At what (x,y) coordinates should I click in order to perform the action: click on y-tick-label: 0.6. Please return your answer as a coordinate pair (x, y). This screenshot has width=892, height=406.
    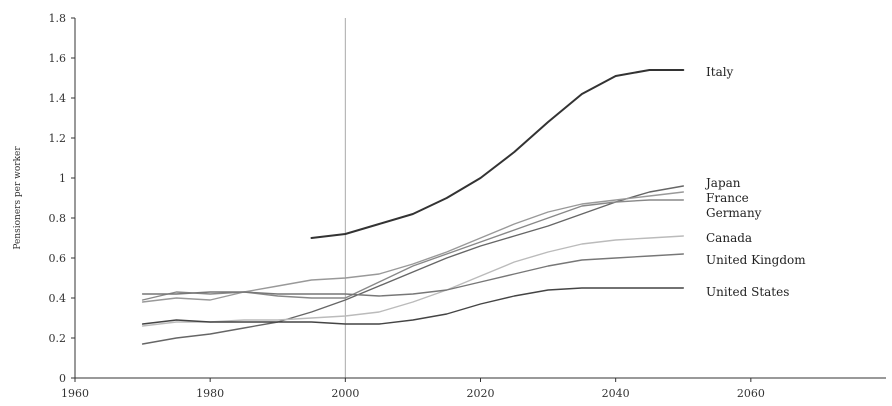
    Looking at the image, I should click on (58, 258).